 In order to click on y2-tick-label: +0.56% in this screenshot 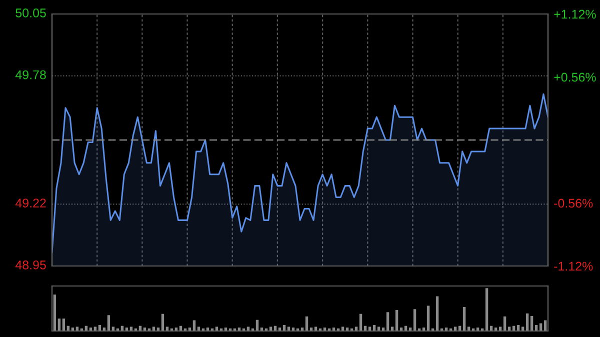, I will do `click(575, 77)`.